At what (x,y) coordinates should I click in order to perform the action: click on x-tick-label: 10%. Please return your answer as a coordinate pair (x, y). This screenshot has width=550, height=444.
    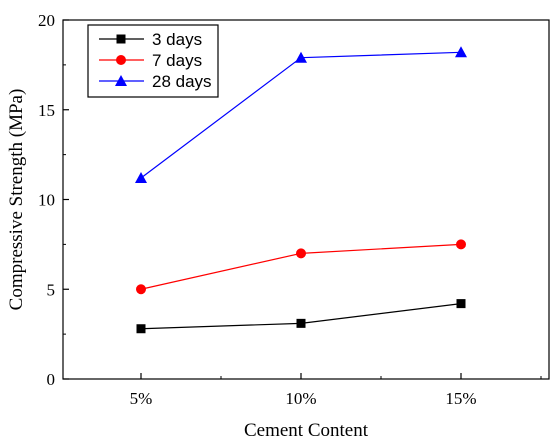
    Looking at the image, I should click on (300, 398).